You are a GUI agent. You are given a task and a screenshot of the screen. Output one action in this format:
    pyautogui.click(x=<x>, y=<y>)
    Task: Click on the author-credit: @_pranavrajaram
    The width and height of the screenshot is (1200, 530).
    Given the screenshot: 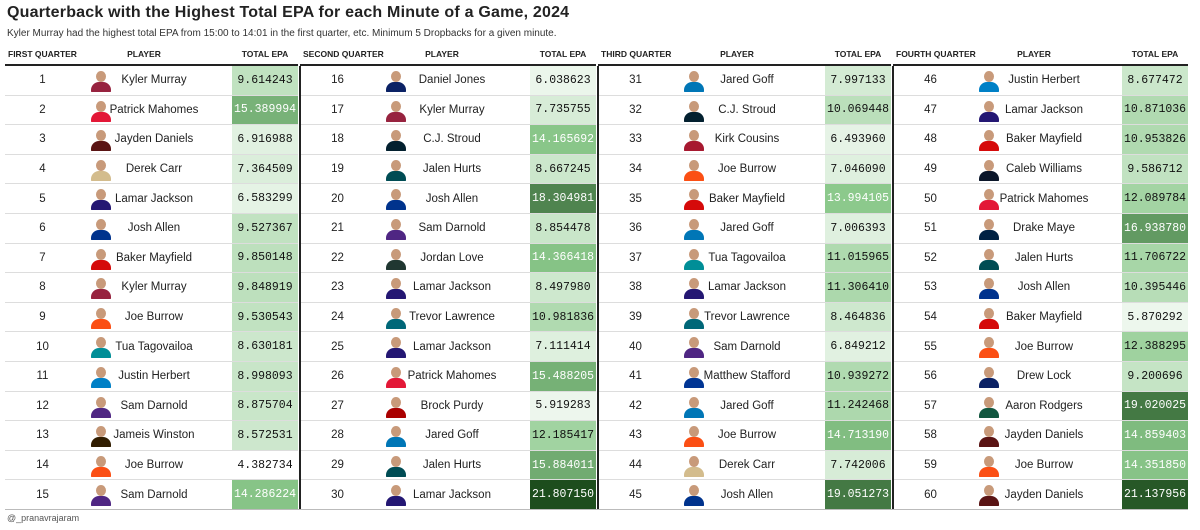 What is the action you would take?
    pyautogui.click(x=43, y=518)
    